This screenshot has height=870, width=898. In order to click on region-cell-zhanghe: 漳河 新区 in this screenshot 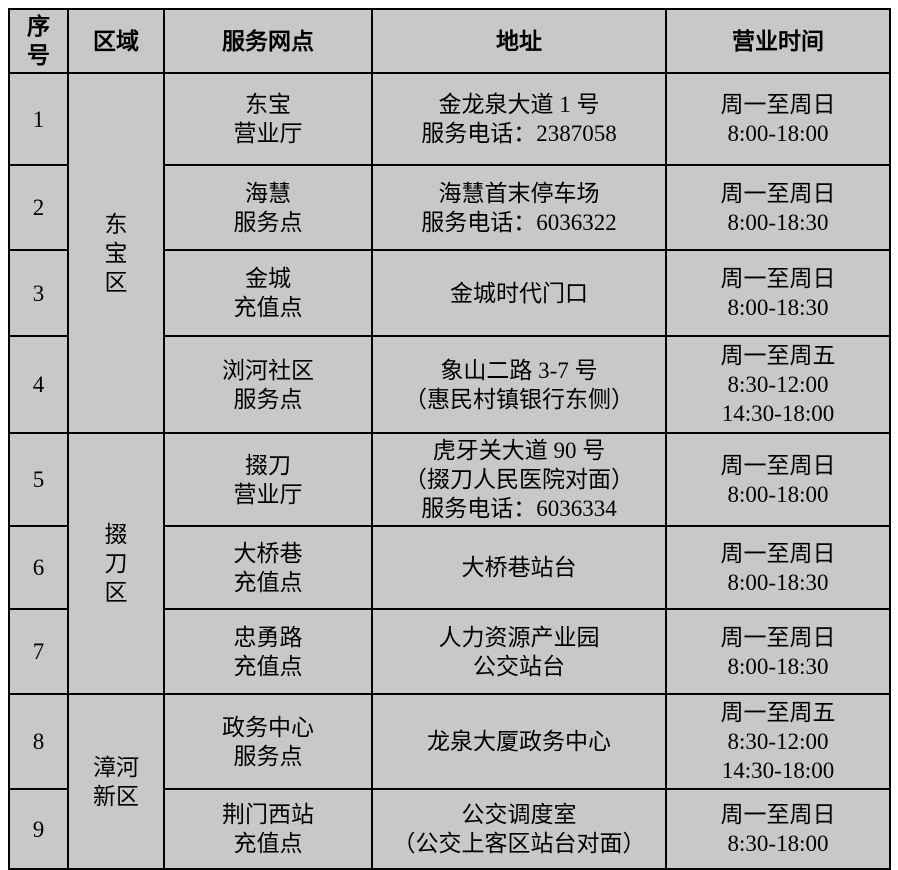, I will do `click(116, 781)`.